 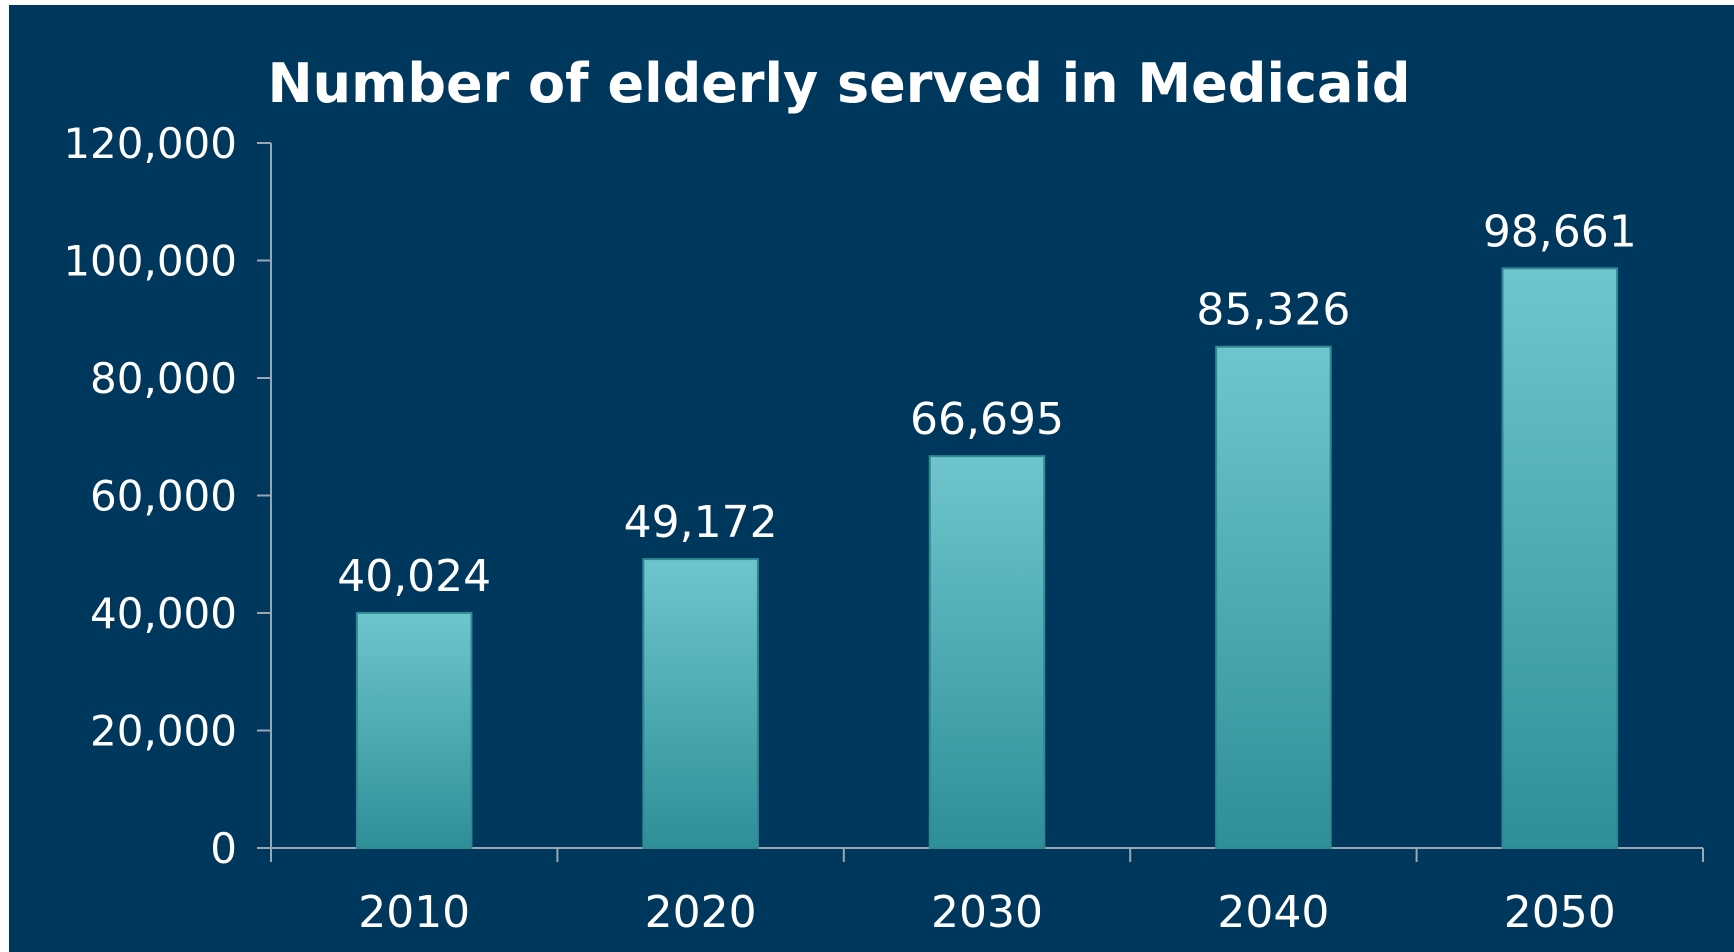 I want to click on x-tick-label: 2040, so click(x=1273, y=912).